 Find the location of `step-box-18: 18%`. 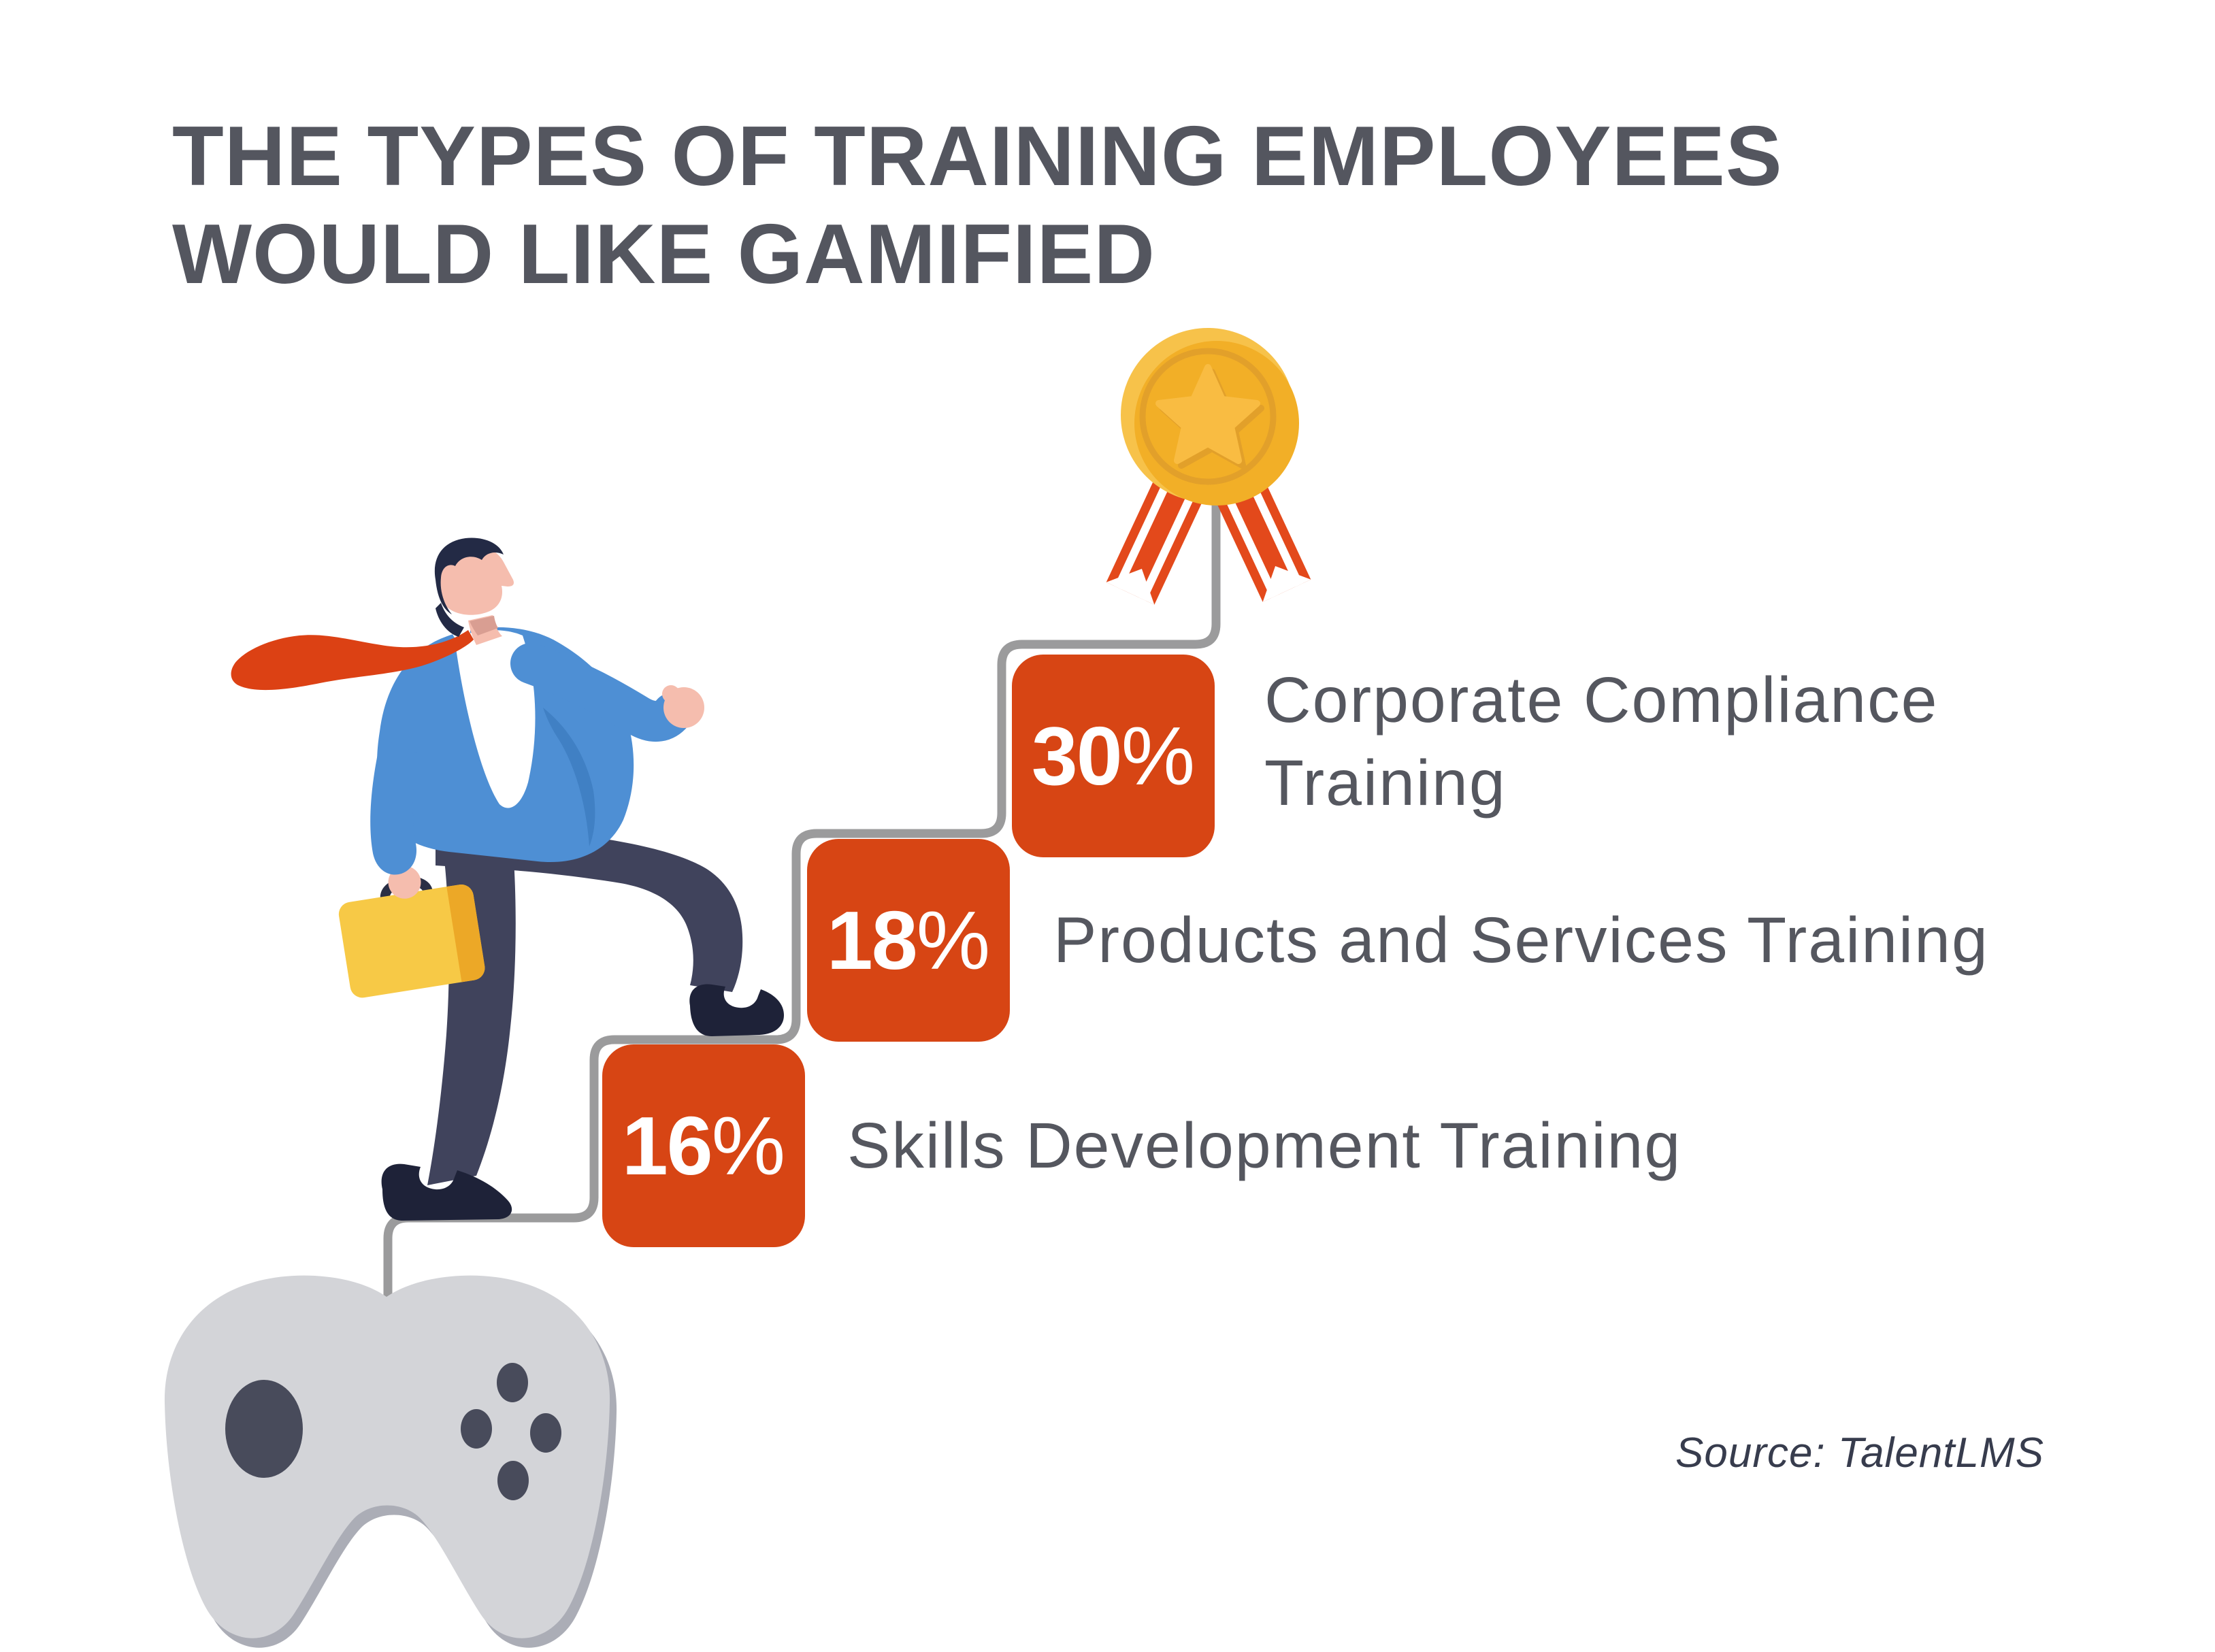

step-box-18: 18% is located at coordinates (908, 941).